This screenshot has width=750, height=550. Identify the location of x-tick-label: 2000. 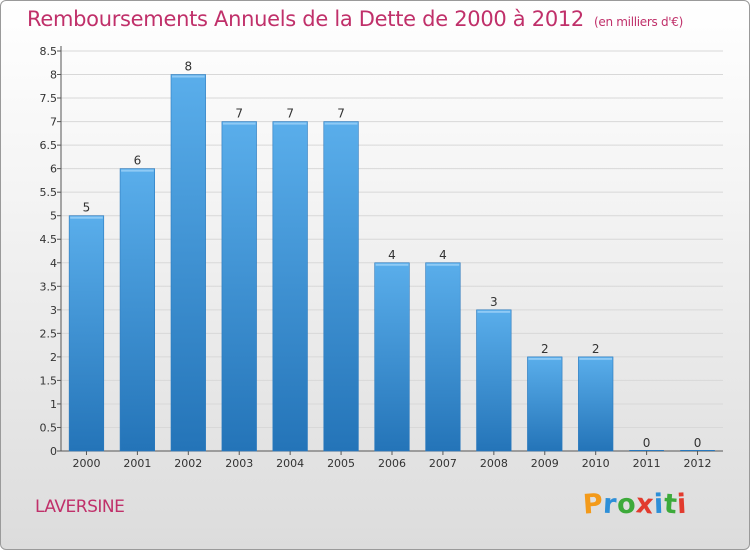
(86, 463).